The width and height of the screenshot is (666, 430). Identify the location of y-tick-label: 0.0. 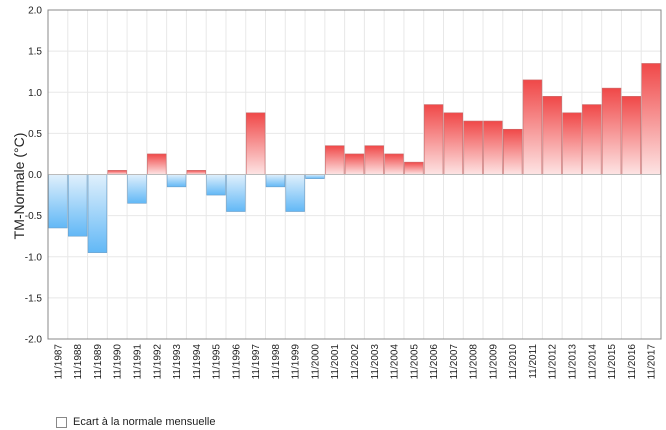
(35, 175).